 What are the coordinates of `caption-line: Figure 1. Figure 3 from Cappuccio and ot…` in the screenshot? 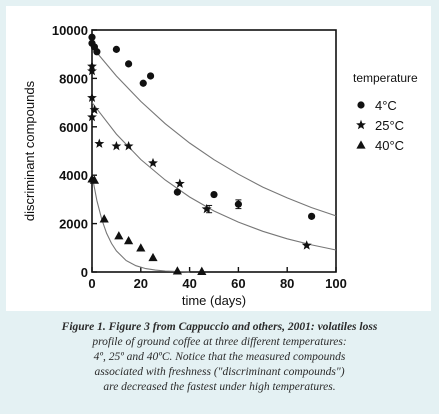 It's located at (219, 327).